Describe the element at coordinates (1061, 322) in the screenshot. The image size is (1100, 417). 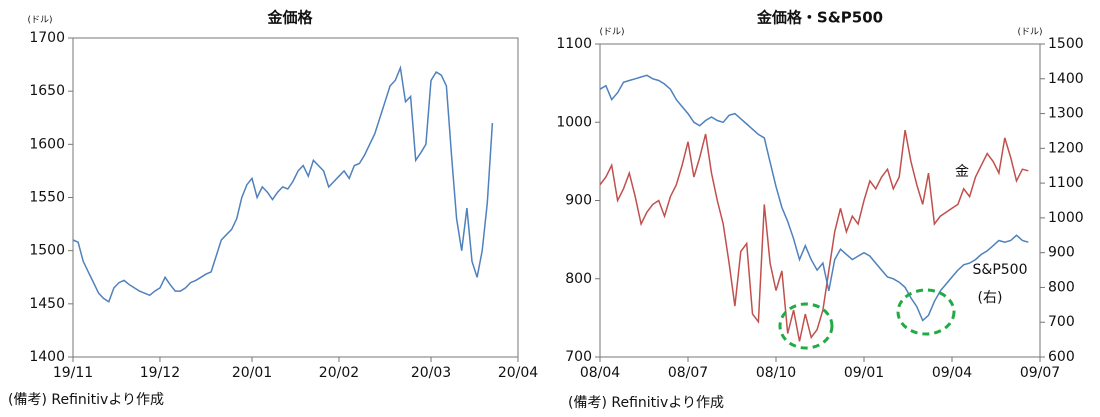
I see `y2-tick-label: 700` at that location.